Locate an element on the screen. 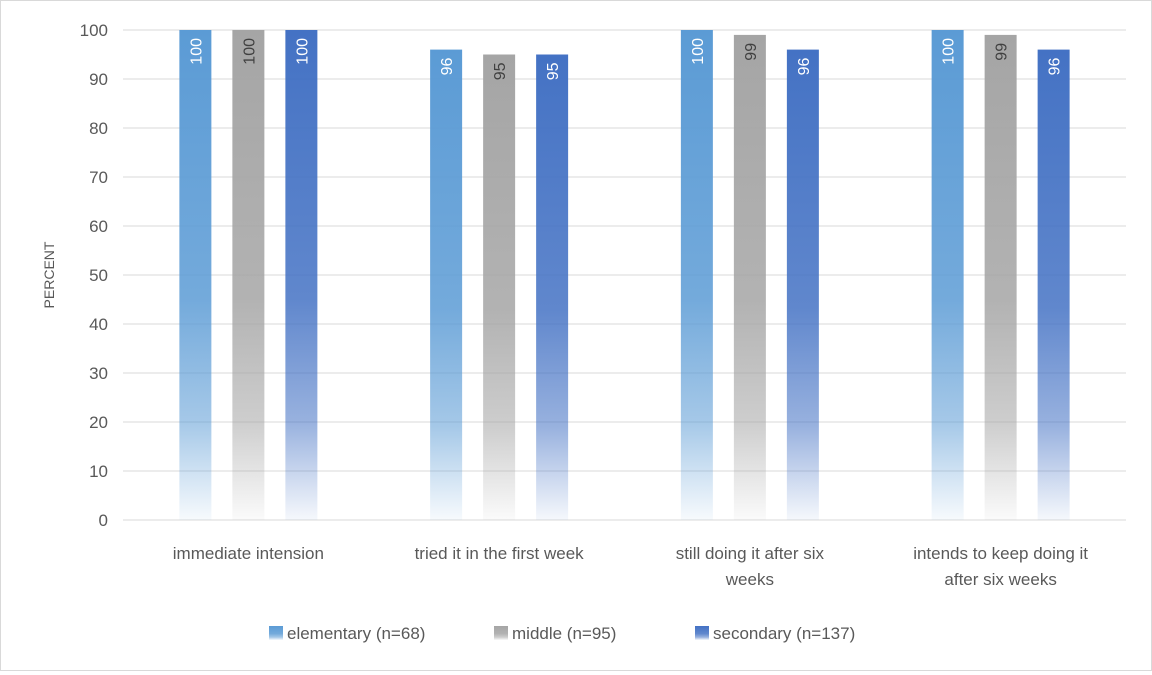 Image resolution: width=1152 pixels, height=675 pixels. y-axis-label: PERCENT is located at coordinates (49, 274).